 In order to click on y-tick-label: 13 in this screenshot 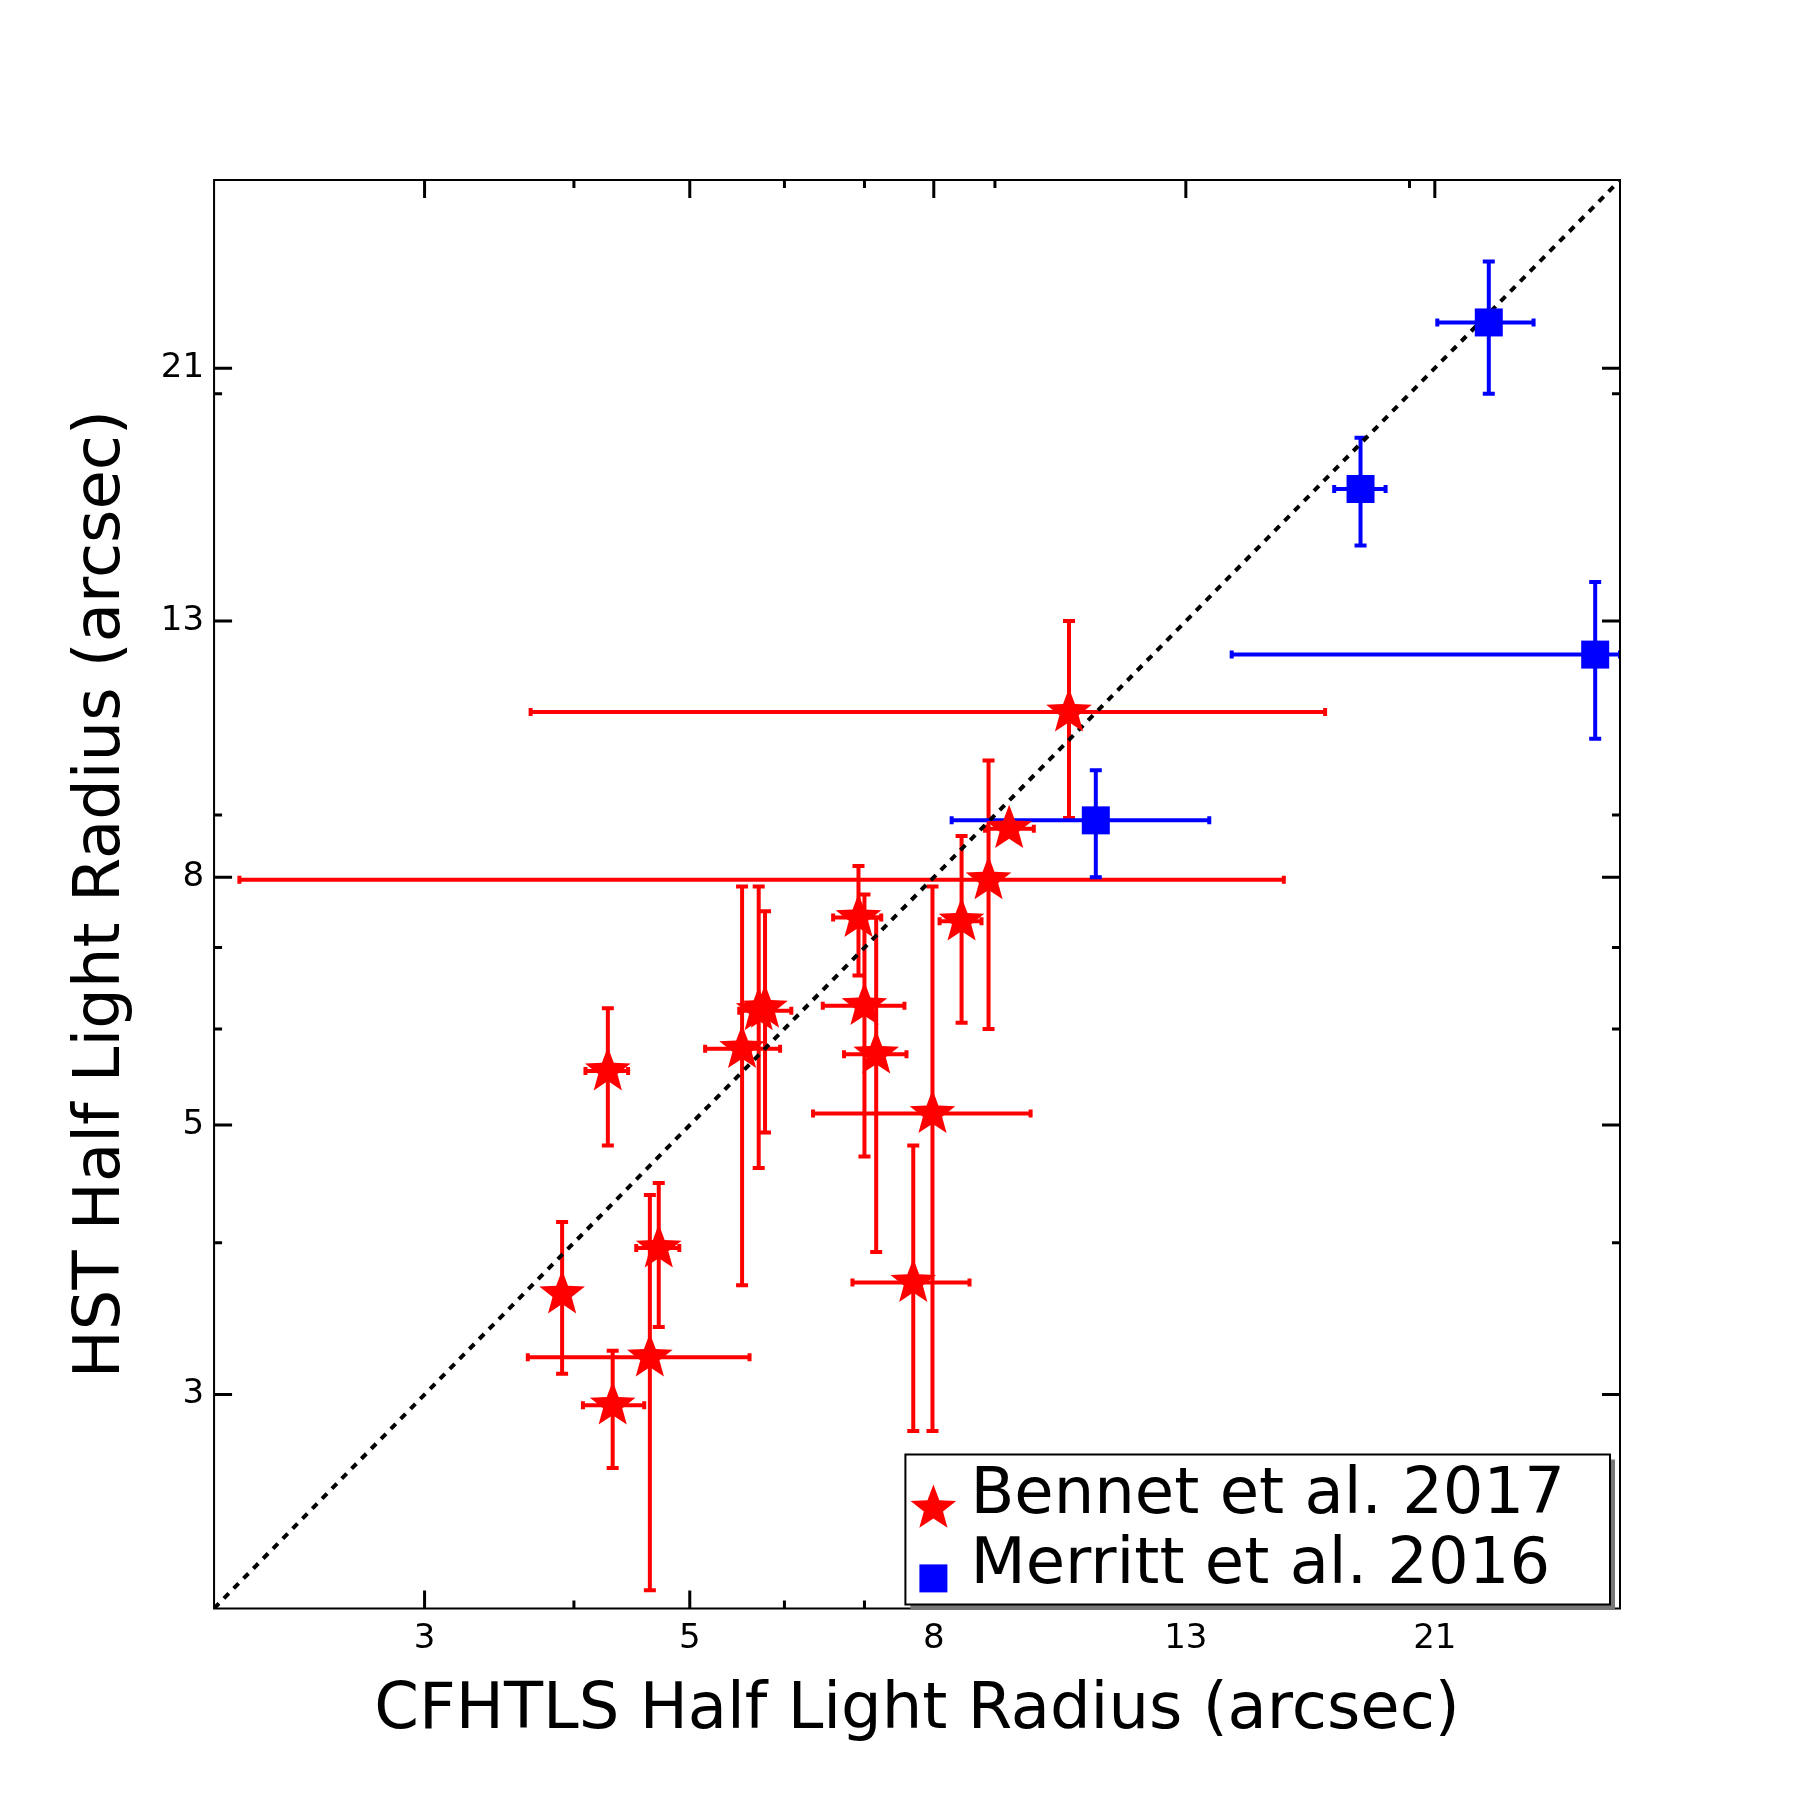, I will do `click(182, 617)`.